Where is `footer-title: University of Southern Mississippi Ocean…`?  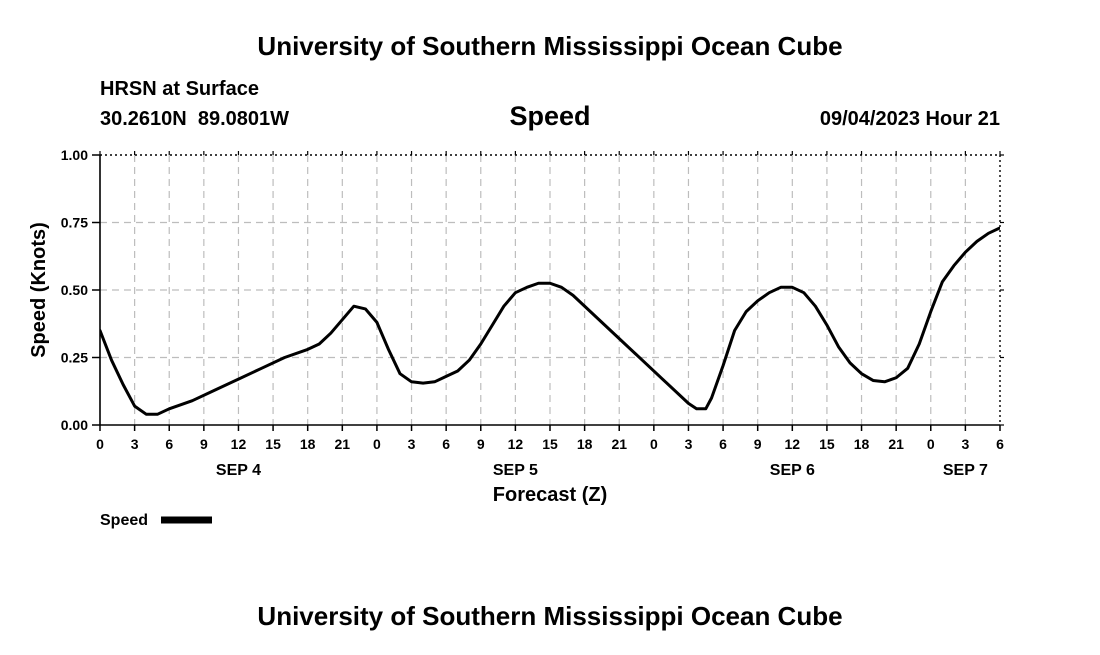
footer-title: University of Southern Mississippi Ocean… is located at coordinates (549, 616).